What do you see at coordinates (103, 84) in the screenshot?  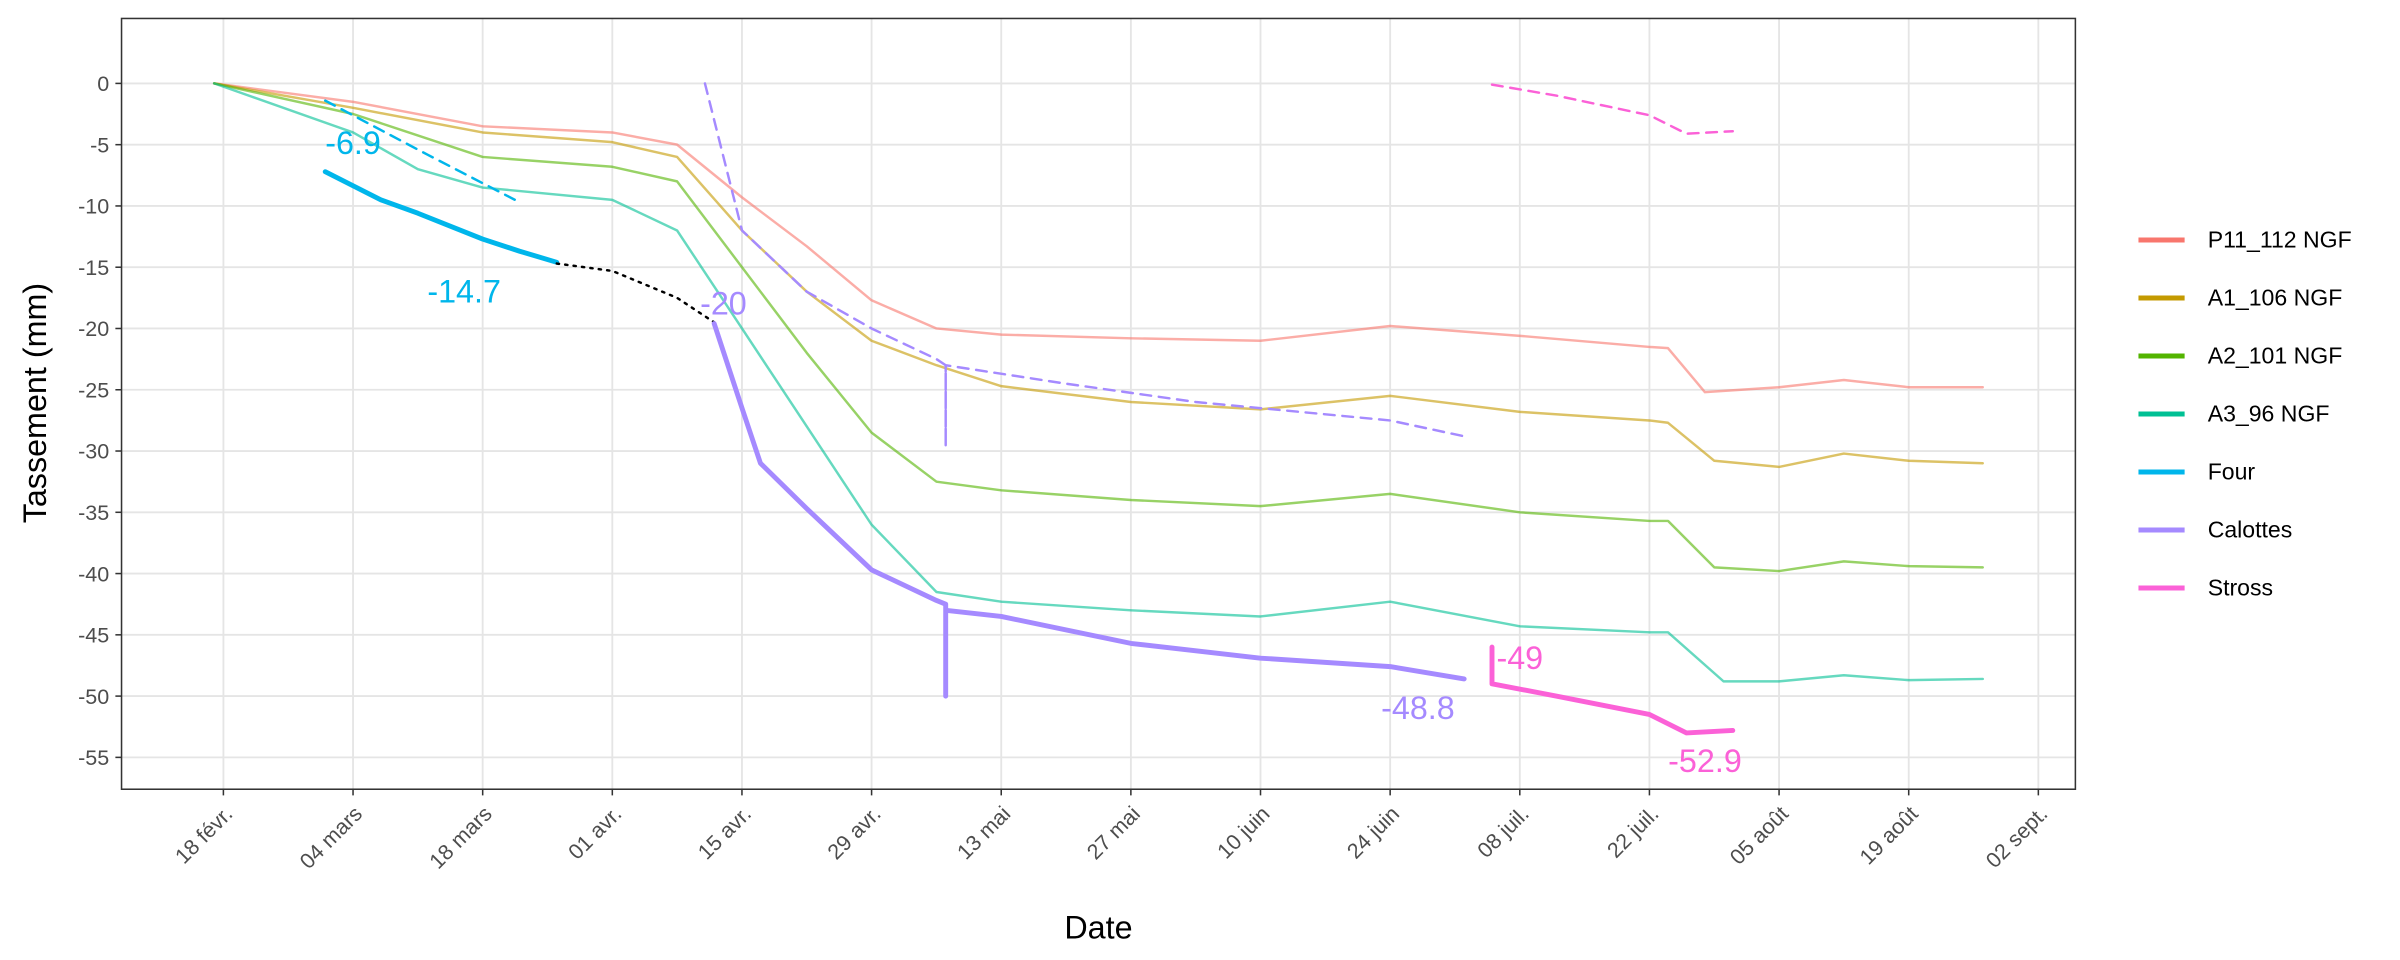 I see `y-tick-label: 0` at bounding box center [103, 84].